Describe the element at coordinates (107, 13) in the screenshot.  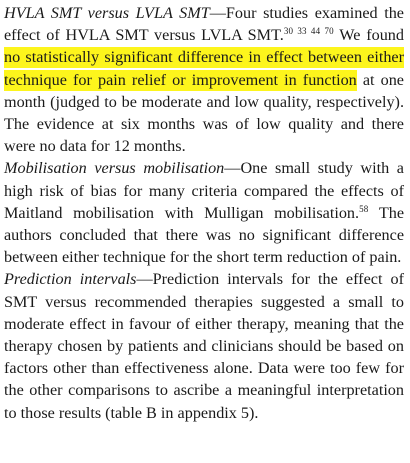
I see `section-heading-hvla-vs-lvla: HVLA SMT versus LVLA SMT` at that location.